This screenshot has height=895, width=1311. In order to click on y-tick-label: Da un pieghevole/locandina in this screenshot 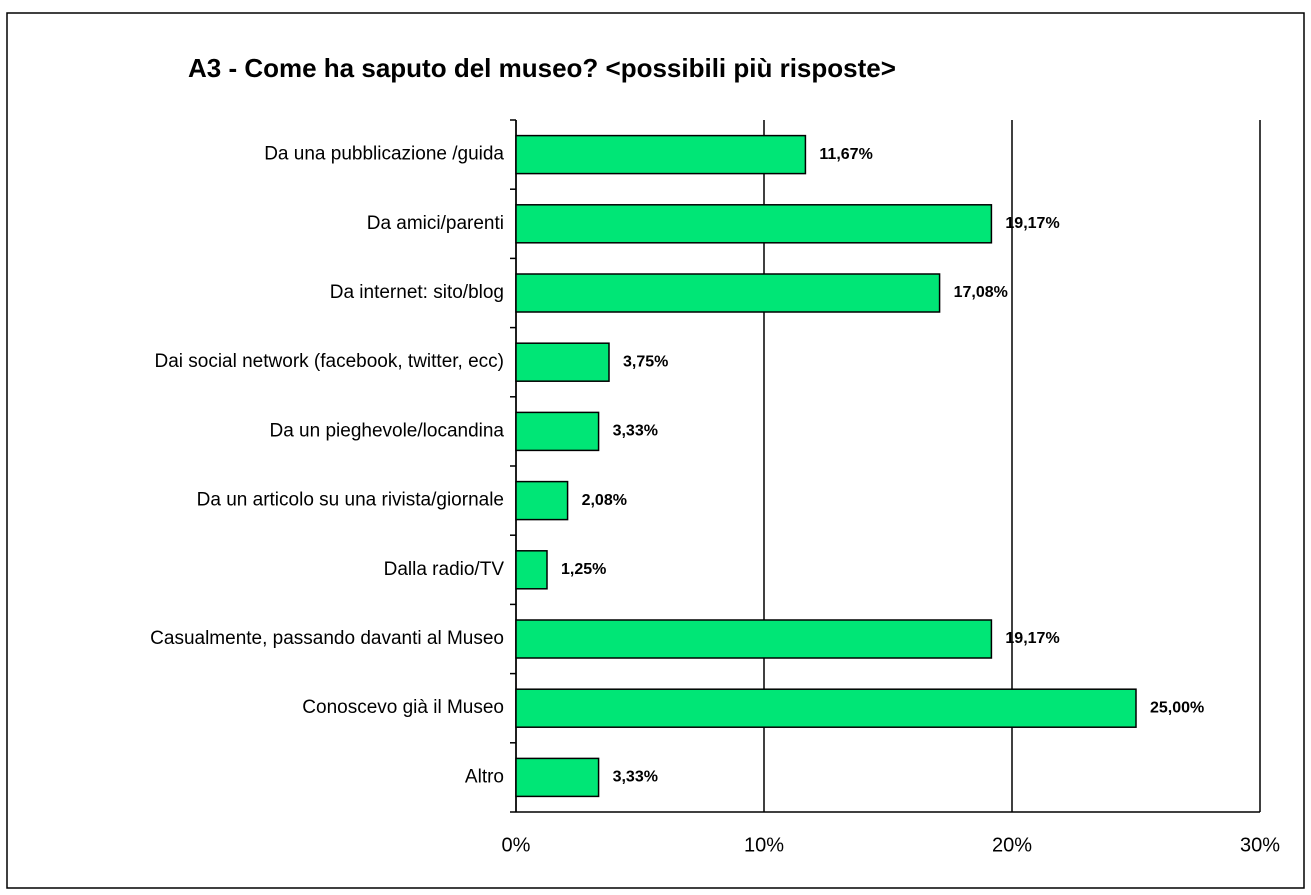, I will do `click(386, 430)`.